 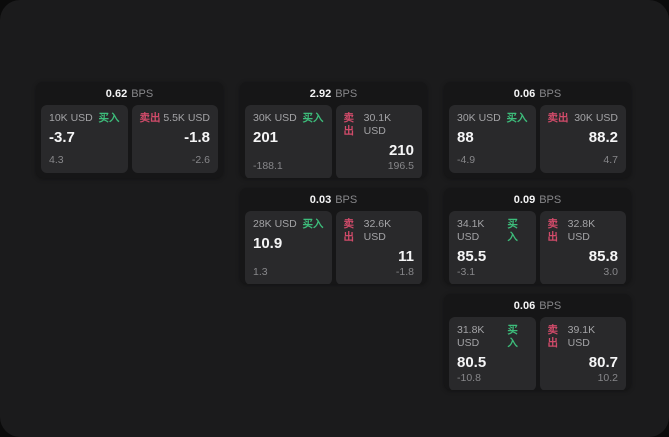 I want to click on sell-tile: 卖出 30K USD 88.2 4.7, so click(x=582, y=139).